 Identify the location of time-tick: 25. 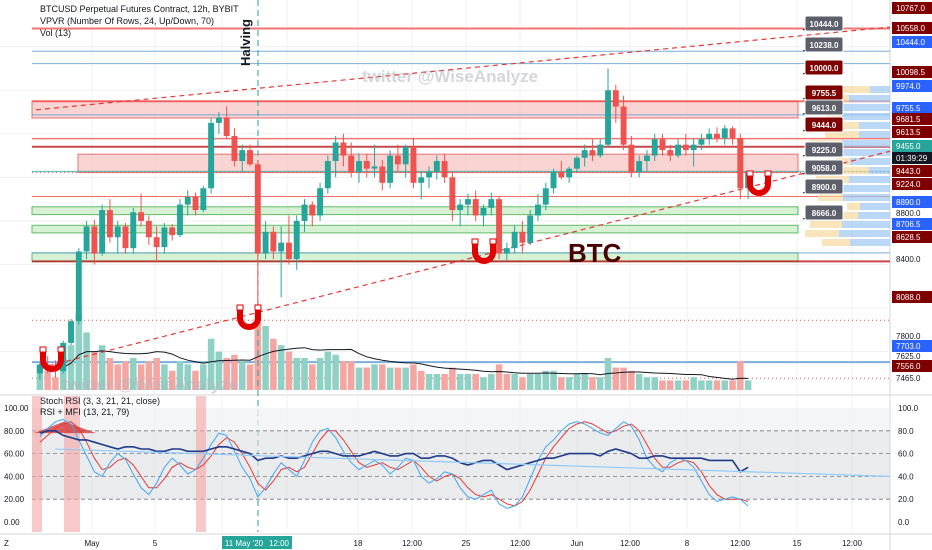
(466, 543).